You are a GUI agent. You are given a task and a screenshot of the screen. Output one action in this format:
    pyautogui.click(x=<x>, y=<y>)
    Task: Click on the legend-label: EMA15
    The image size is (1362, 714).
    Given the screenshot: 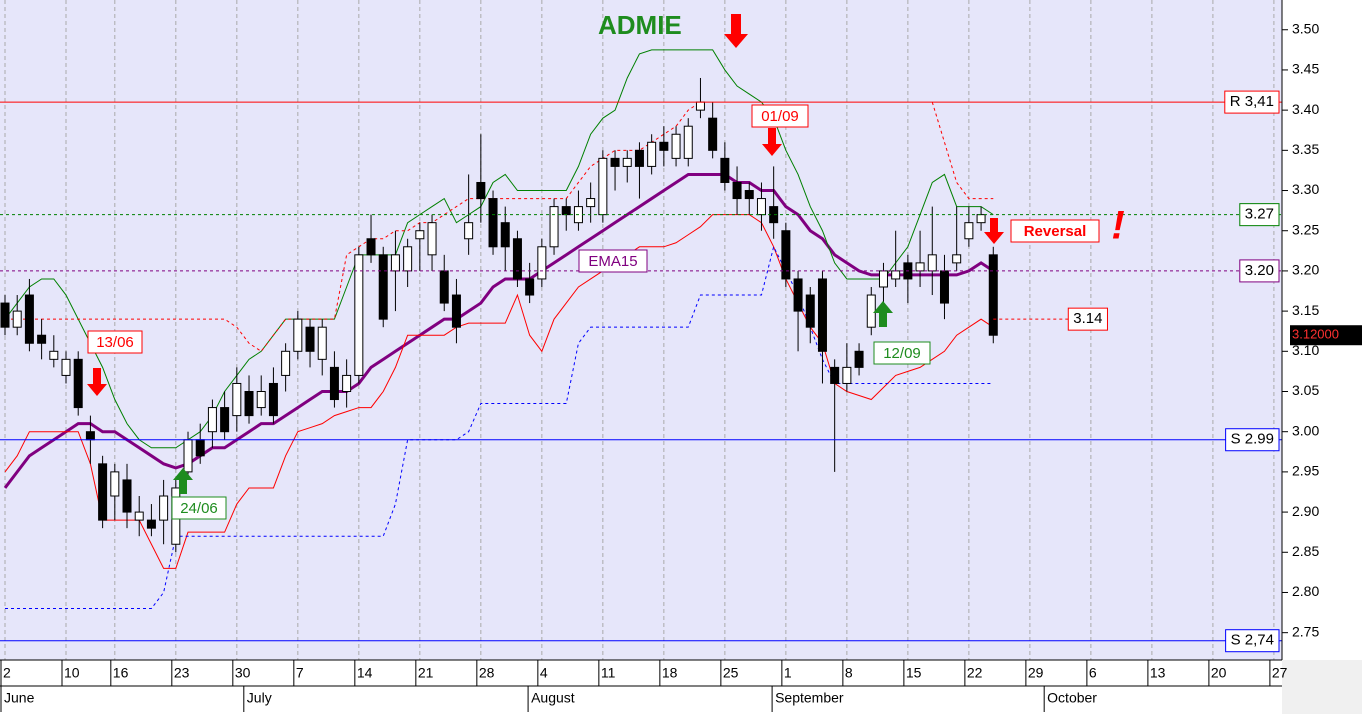 What is the action you would take?
    pyautogui.click(x=612, y=261)
    